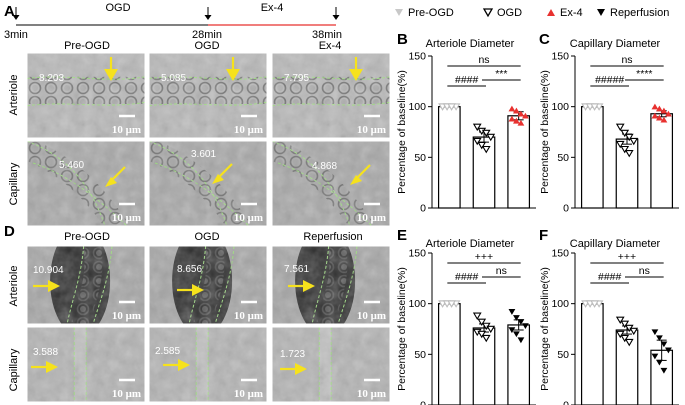 This screenshot has width=685, height=405. Describe the element at coordinates (206, 237) in the screenshot. I see `panelD-title-ogd: OGD` at that location.